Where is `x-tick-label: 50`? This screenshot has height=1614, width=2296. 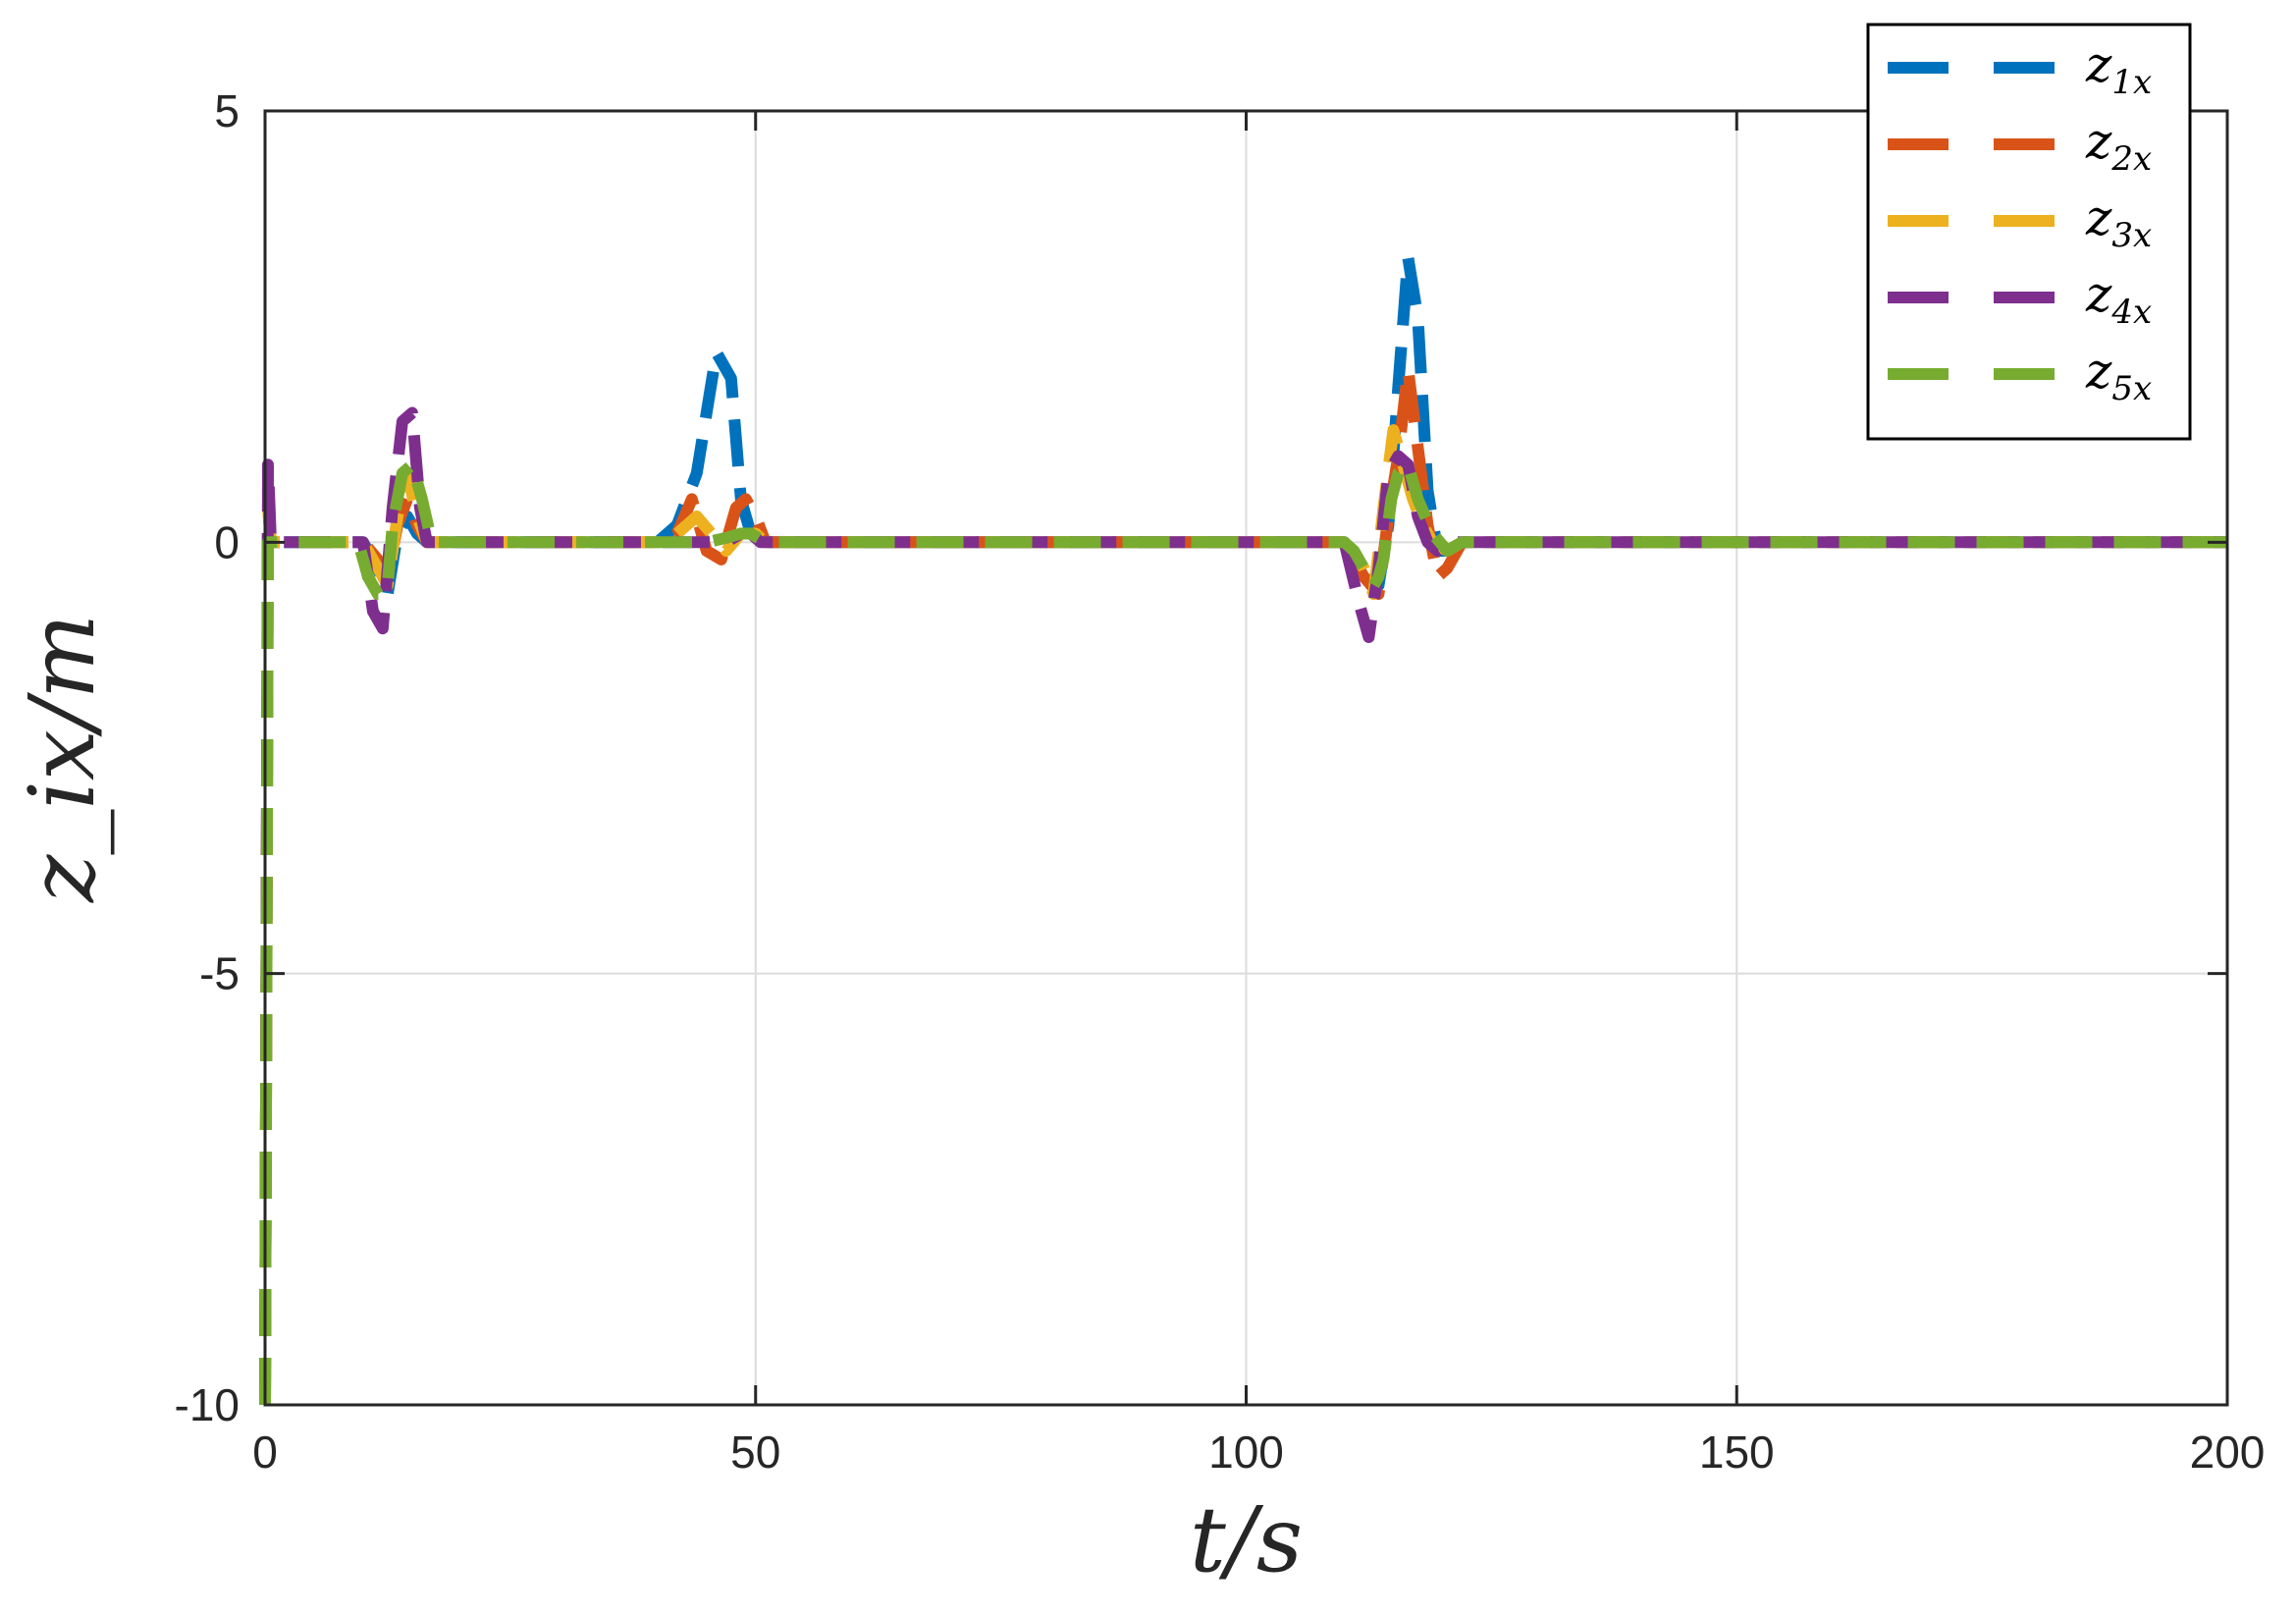
x-tick-label: 50 is located at coordinates (755, 1452).